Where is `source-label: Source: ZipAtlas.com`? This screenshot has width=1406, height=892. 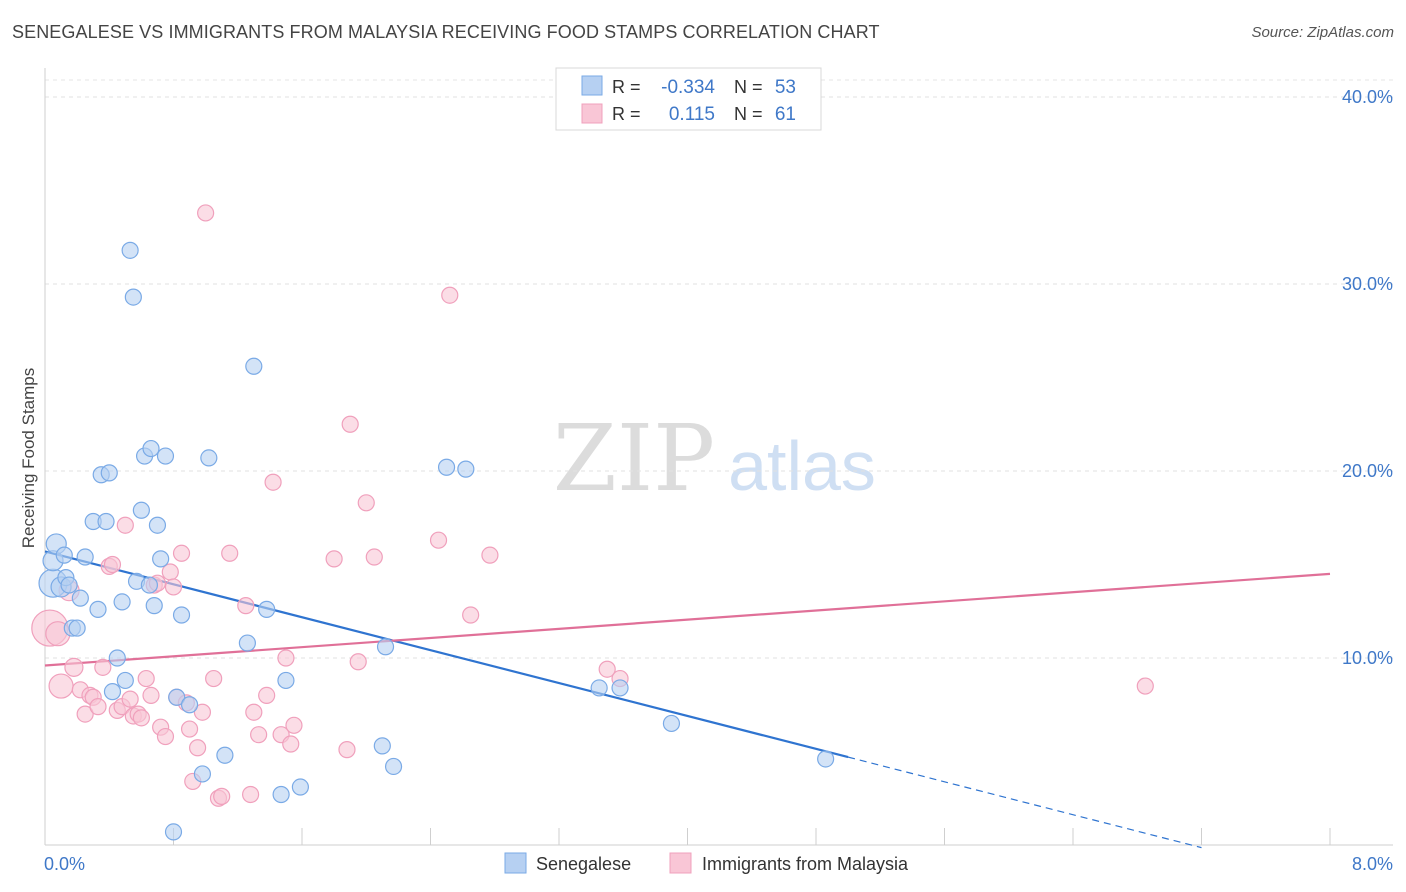 source-label: Source: ZipAtlas.com is located at coordinates (1322, 32).